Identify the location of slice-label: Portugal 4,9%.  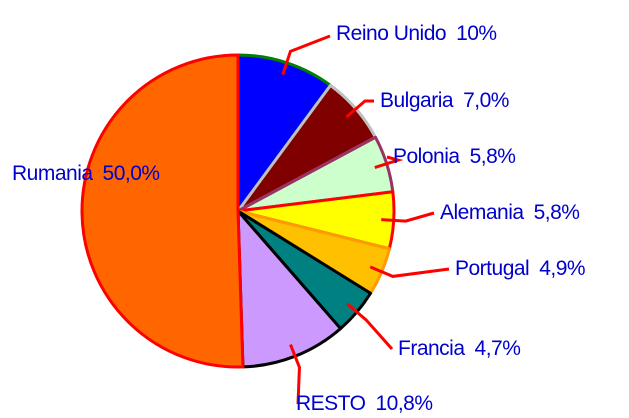
(520, 268).